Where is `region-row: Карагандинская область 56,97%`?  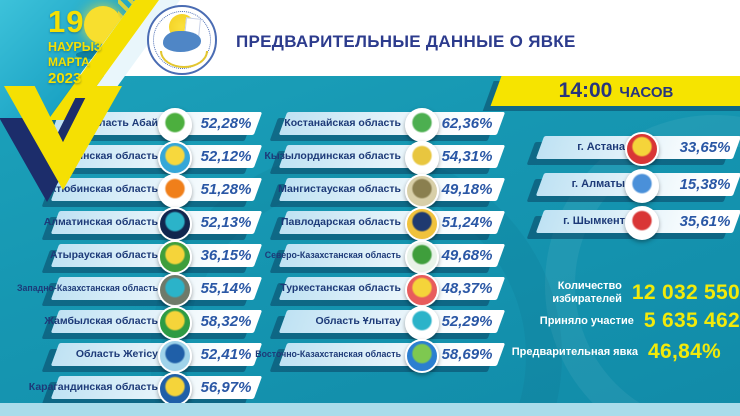 region-row: Карагандинская область 56,97% is located at coordinates (143, 389).